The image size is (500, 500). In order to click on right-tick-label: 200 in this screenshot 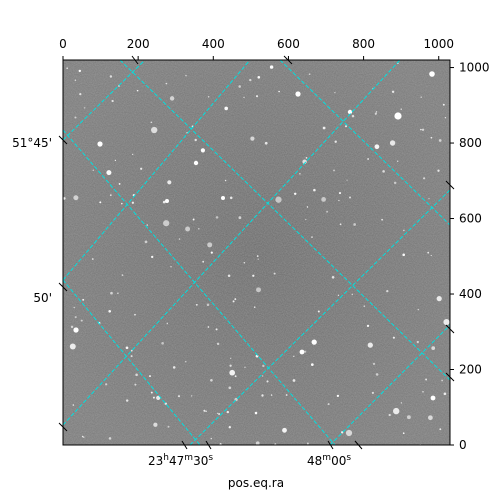, I will do `click(470, 370)`.